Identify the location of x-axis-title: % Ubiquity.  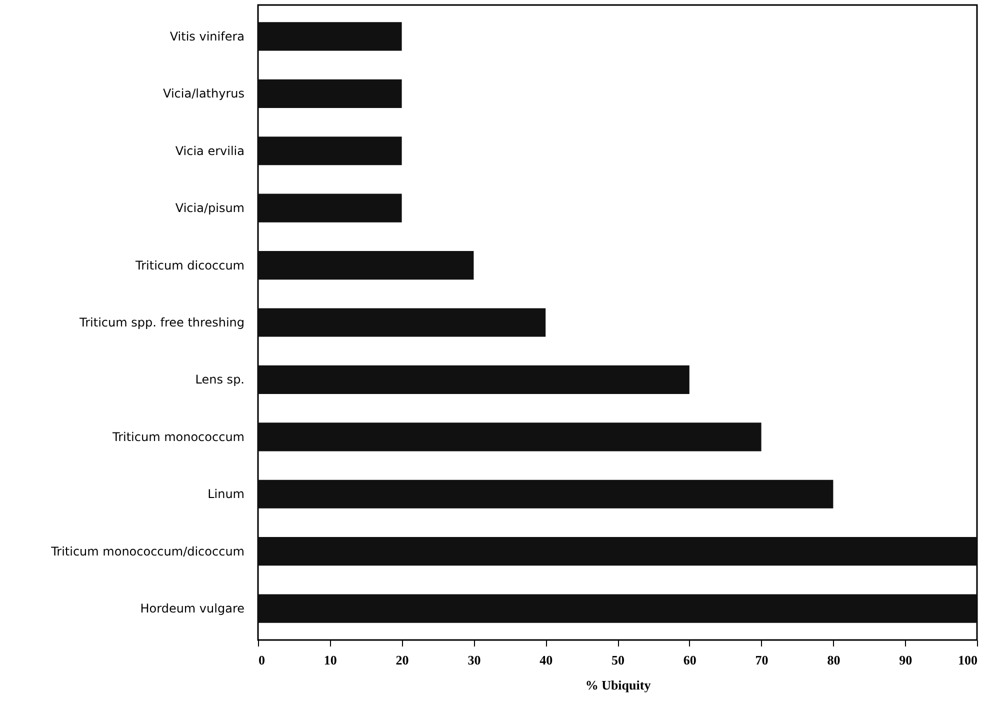
(618, 685).